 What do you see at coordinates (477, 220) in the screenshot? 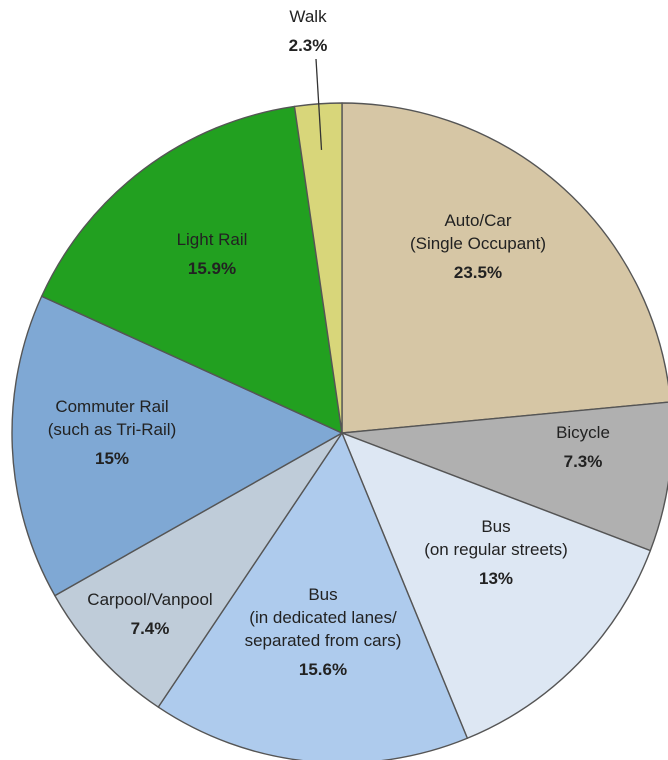
I see `slice-label-0-line-0: Auto/Car` at bounding box center [477, 220].